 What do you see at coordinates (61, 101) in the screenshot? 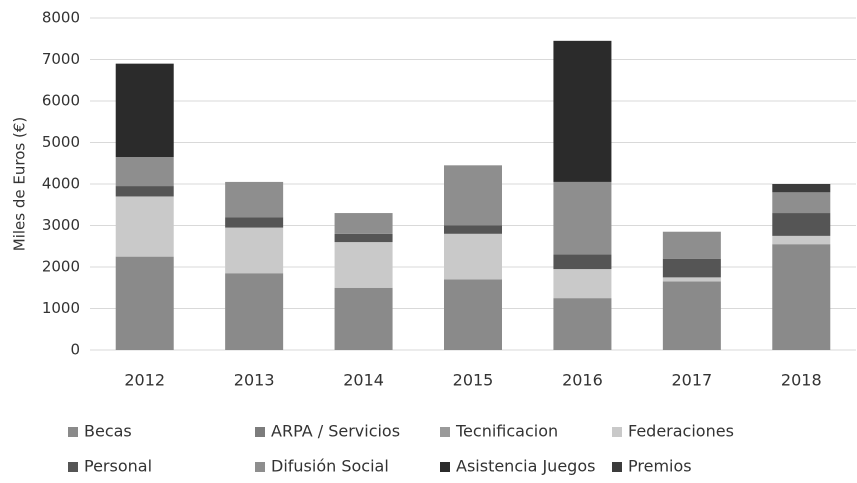
I see `y-tick-label: 6000` at bounding box center [61, 101].